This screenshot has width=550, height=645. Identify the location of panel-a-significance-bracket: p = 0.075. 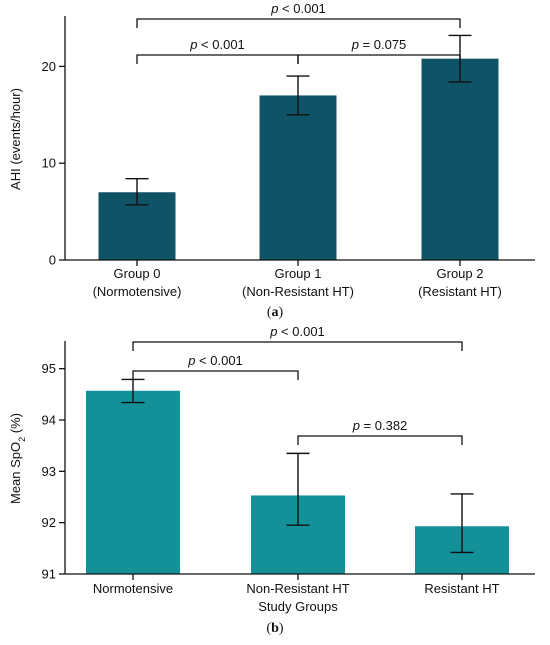
(379, 50).